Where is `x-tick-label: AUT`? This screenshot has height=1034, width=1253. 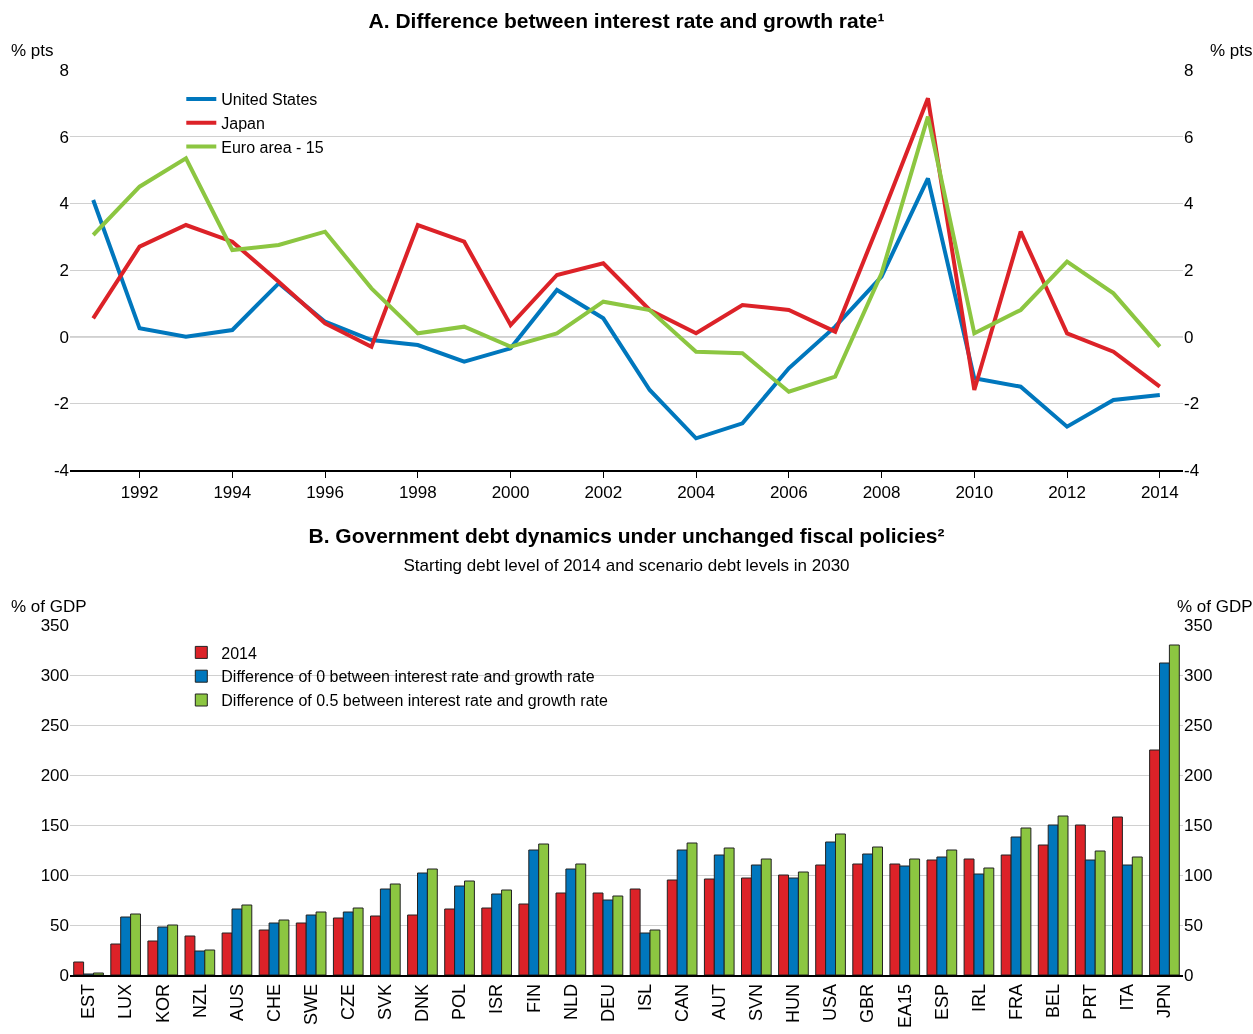
x-tick-label: AUT is located at coordinates (719, 1001).